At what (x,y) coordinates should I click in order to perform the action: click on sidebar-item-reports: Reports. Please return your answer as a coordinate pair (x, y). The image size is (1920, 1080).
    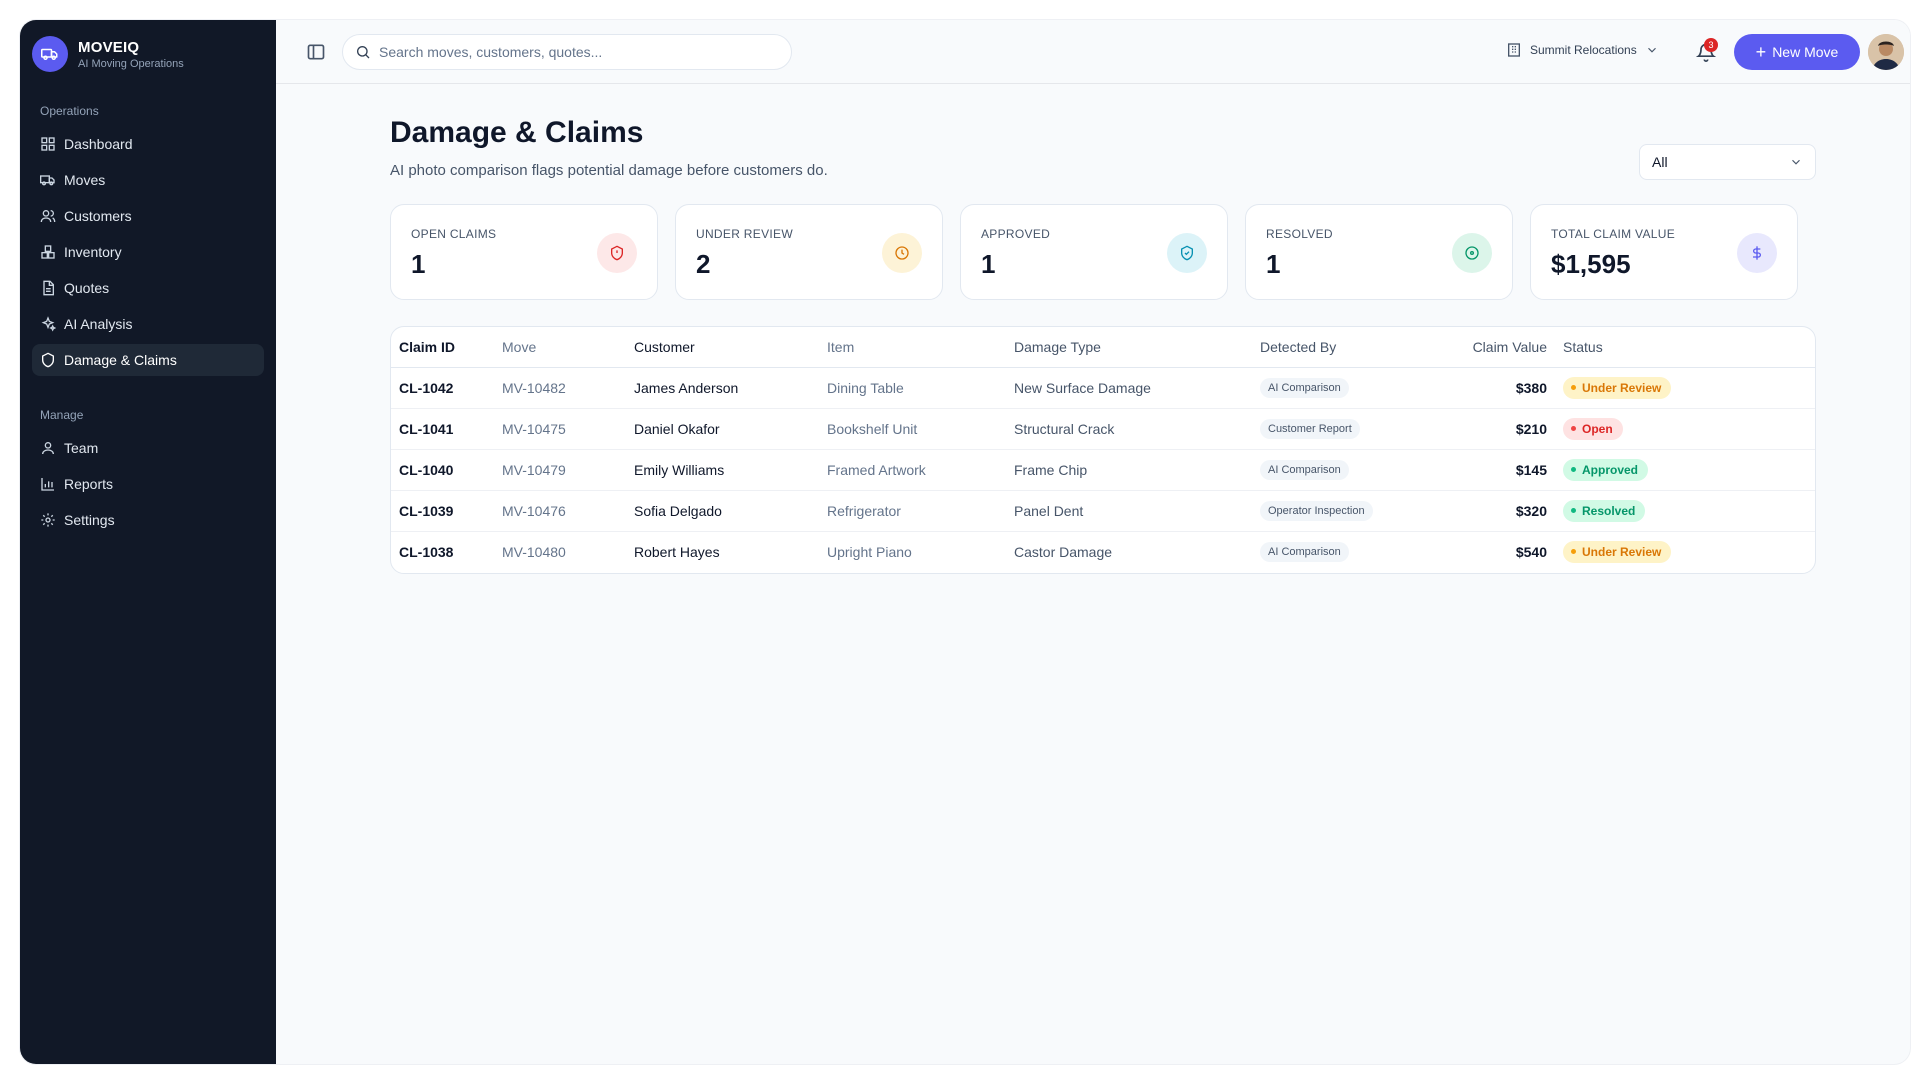
    Looking at the image, I should click on (148, 484).